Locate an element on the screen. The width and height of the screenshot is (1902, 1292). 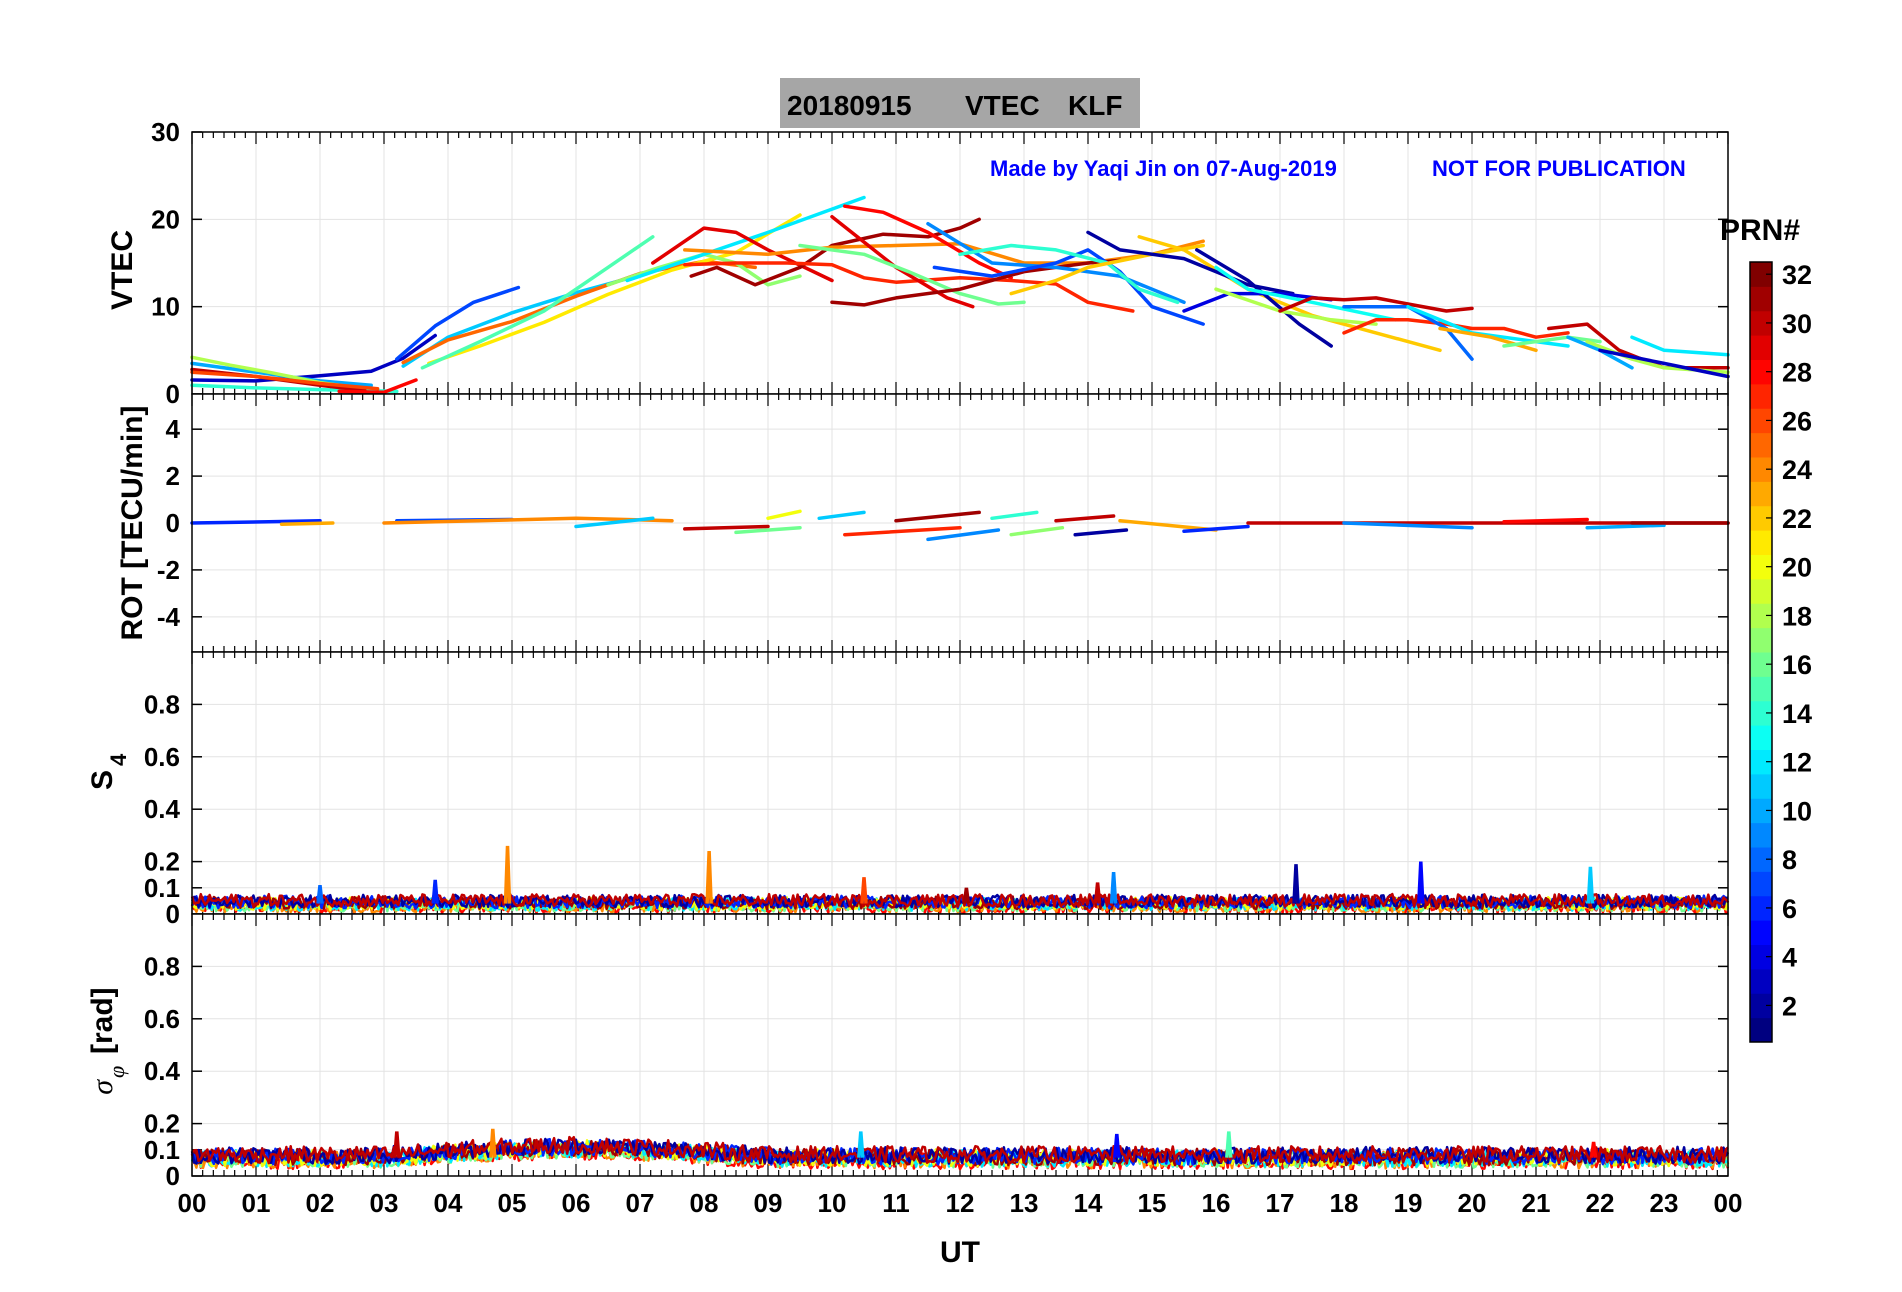
y-tick-label: 20 is located at coordinates (165, 219).